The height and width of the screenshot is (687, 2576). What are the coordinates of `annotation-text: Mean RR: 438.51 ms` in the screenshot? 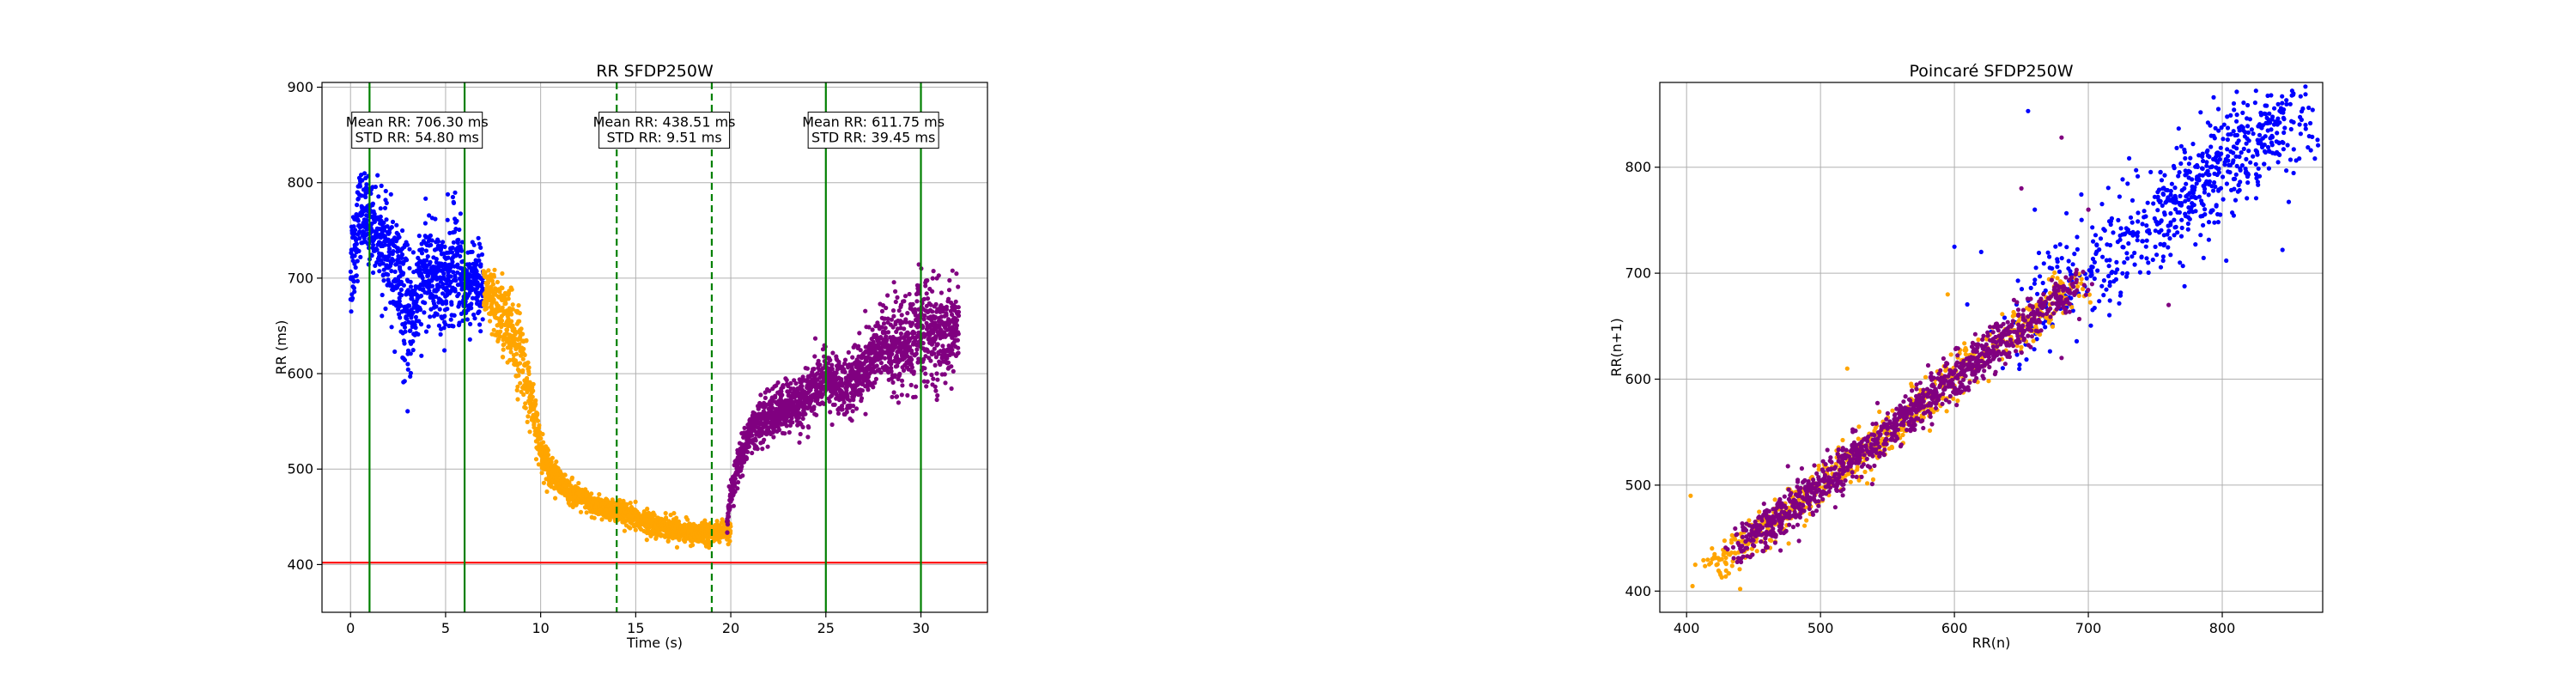 It's located at (664, 122).